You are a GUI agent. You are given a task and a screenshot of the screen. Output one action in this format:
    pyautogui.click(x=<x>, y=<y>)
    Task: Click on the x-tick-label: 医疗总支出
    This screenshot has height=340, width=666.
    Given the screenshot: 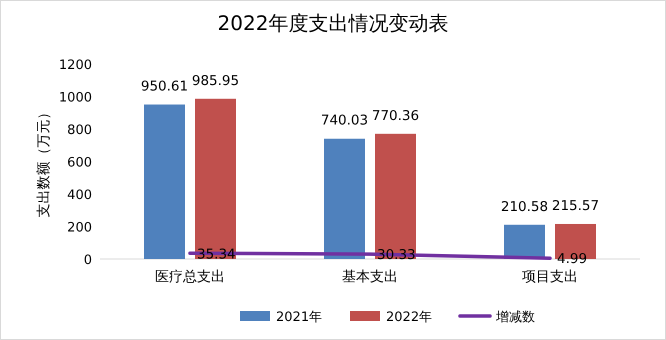 What is the action you would take?
    pyautogui.click(x=190, y=277)
    